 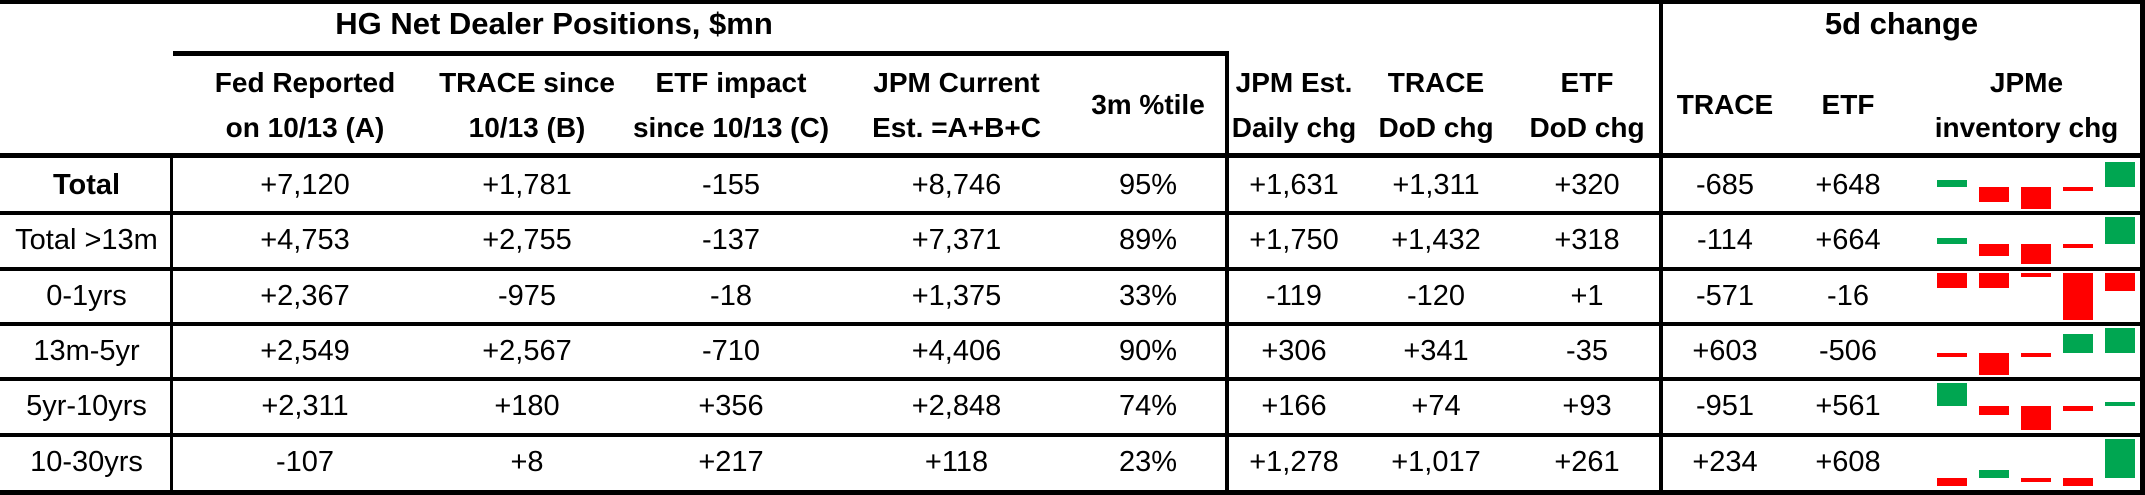 What do you see at coordinates (1294, 406) in the screenshot?
I see `cell-r4-c5: +166` at bounding box center [1294, 406].